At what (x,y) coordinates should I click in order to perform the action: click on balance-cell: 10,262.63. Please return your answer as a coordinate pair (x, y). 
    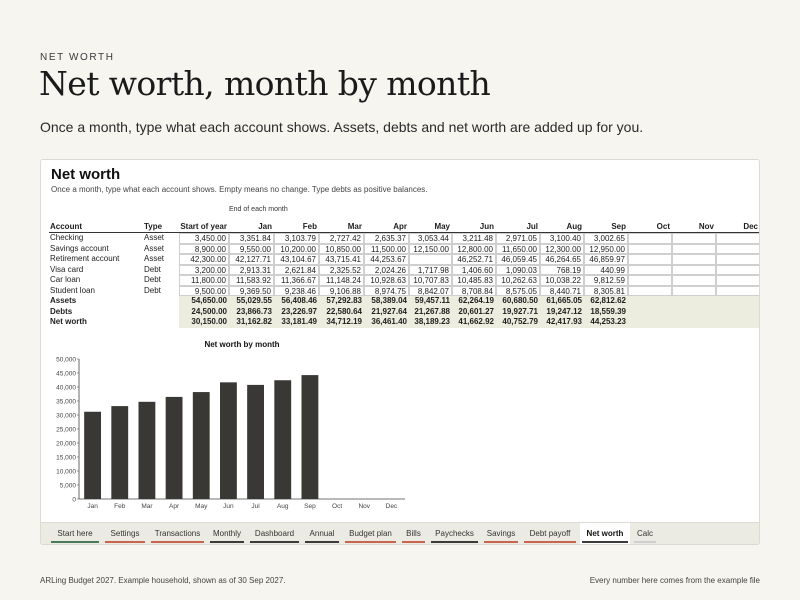
    Looking at the image, I should click on (518, 280).